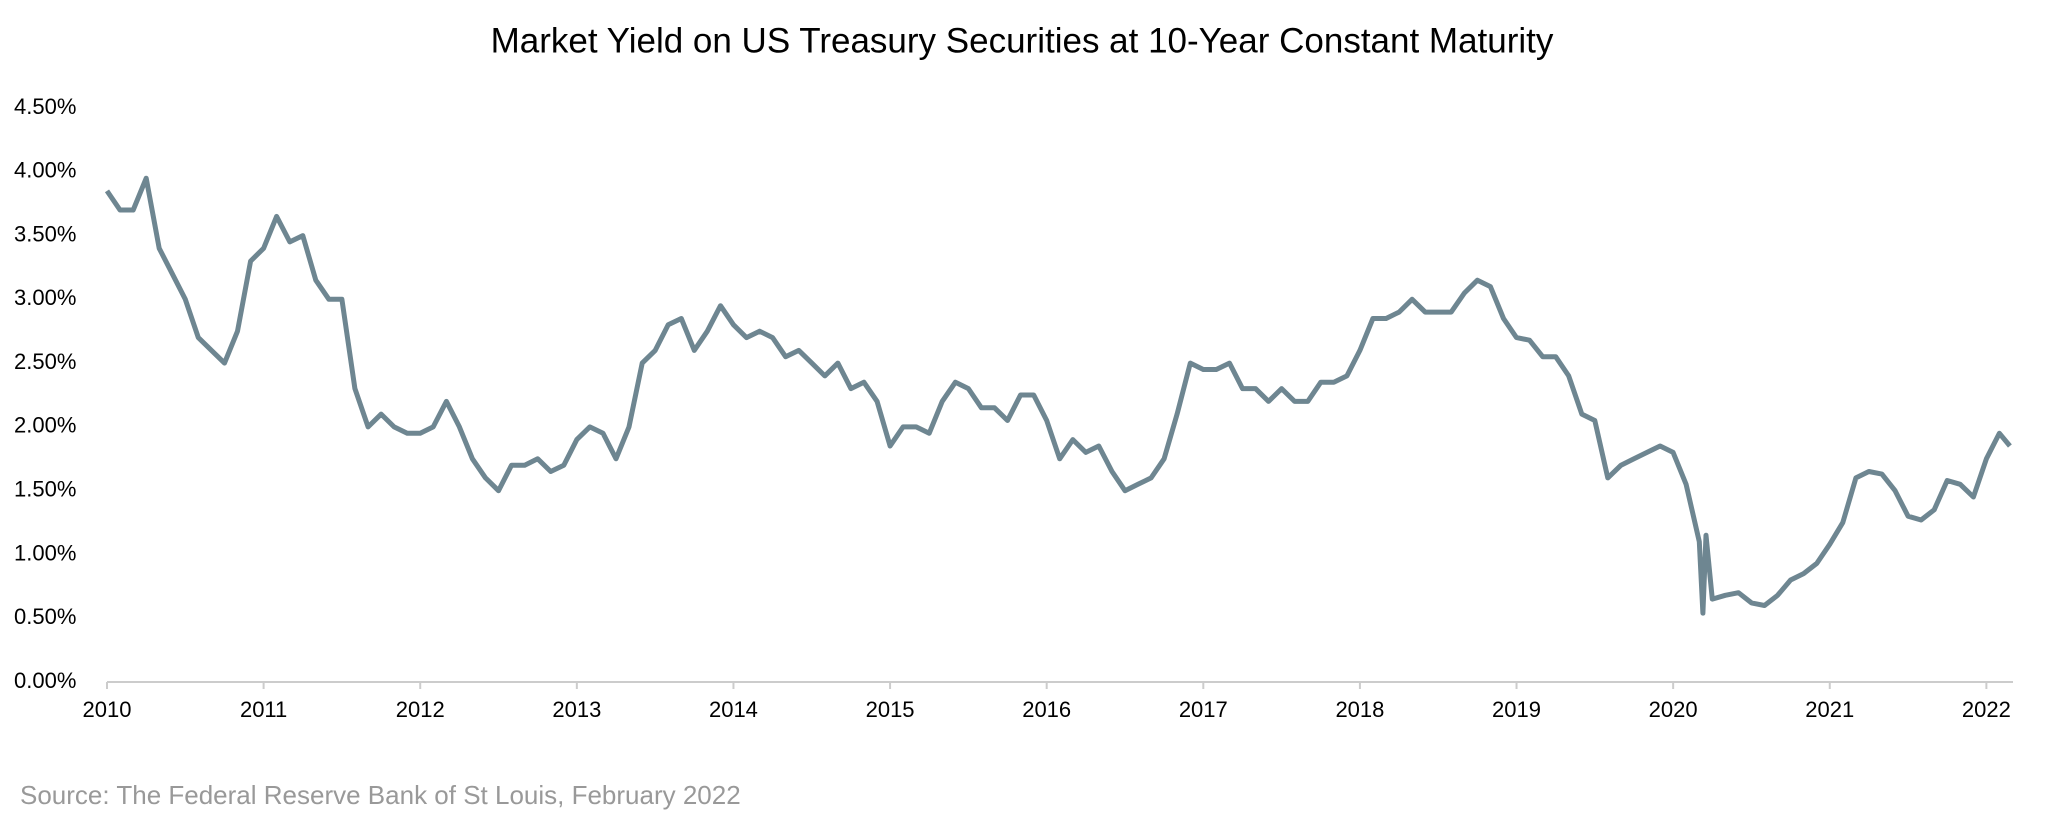 Image resolution: width=2048 pixels, height=837 pixels. Describe the element at coordinates (1673, 709) in the screenshot. I see `x-tick-label: 2020` at that location.